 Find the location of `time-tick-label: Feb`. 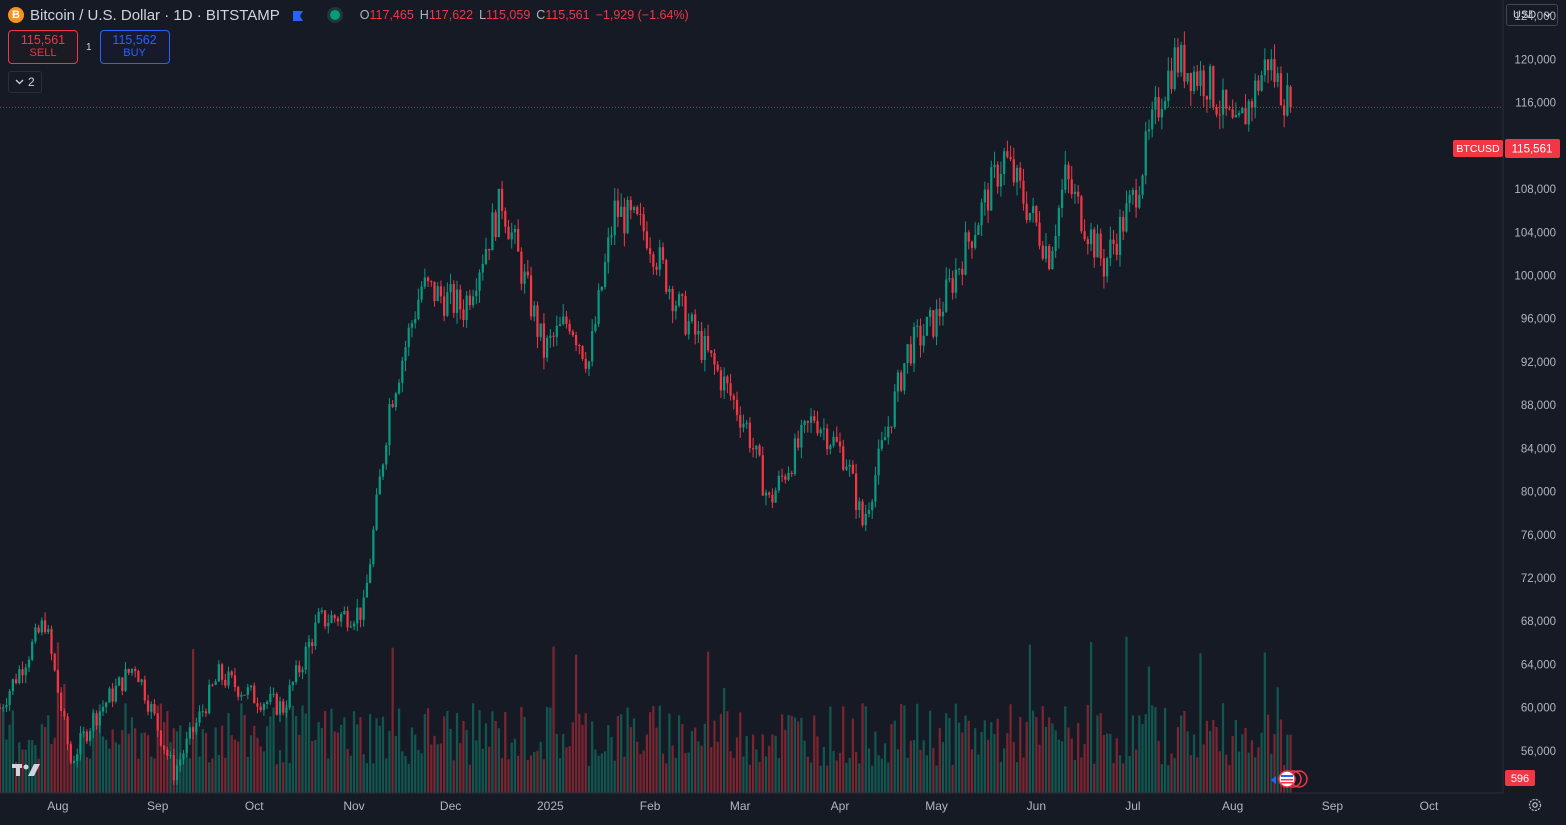

time-tick-label: Feb is located at coordinates (650, 806).